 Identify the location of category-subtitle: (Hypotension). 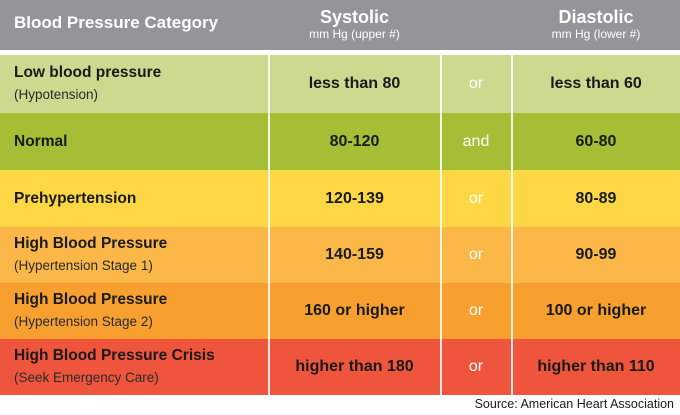
(56, 94).